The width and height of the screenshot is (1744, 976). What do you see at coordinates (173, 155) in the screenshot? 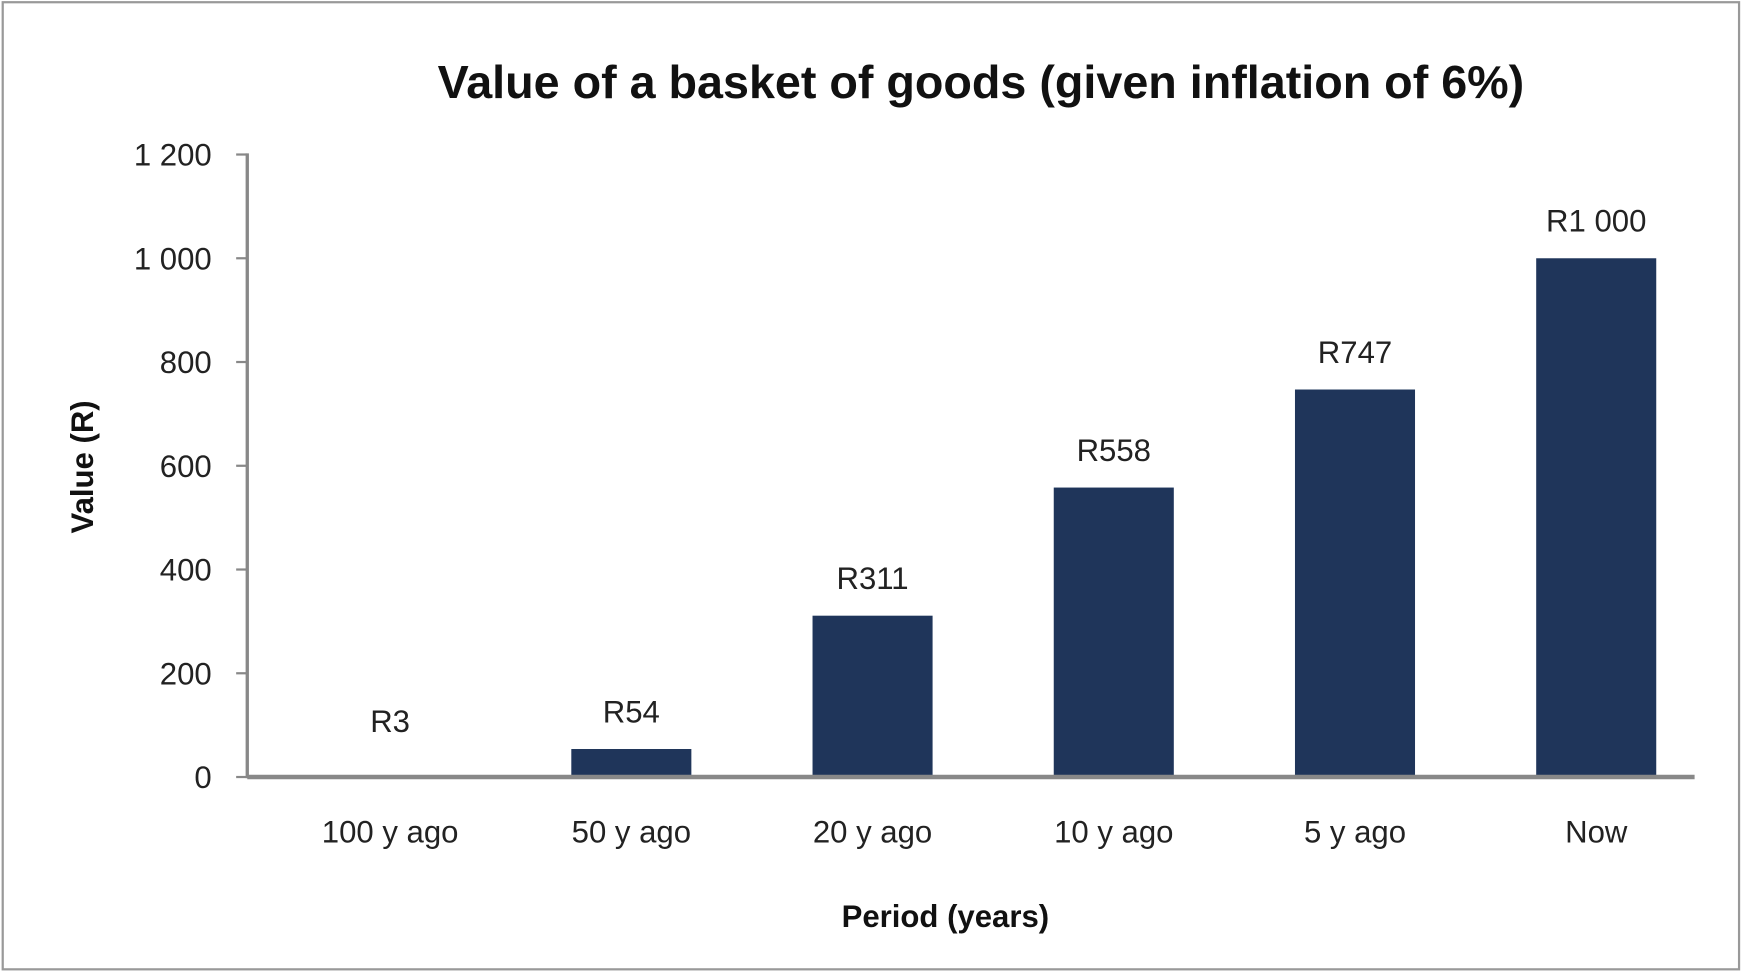
I see `y-tick-label: 1 200` at bounding box center [173, 155].